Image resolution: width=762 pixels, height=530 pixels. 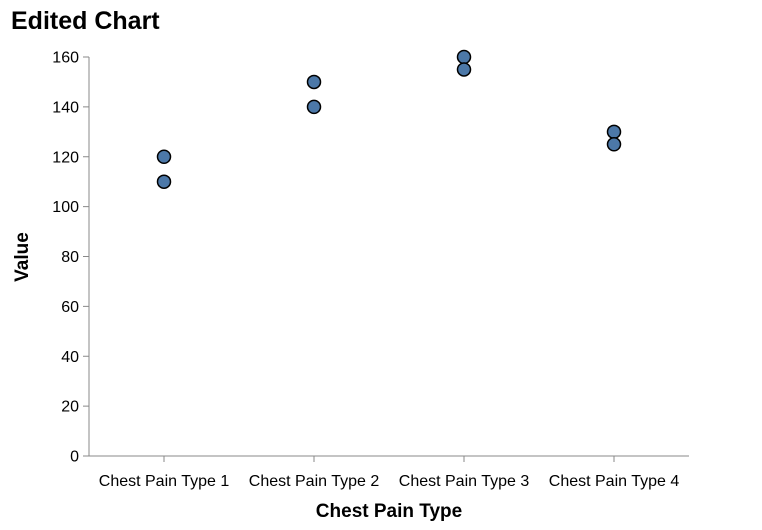 I want to click on y-tick-label: 60, so click(x=70, y=307).